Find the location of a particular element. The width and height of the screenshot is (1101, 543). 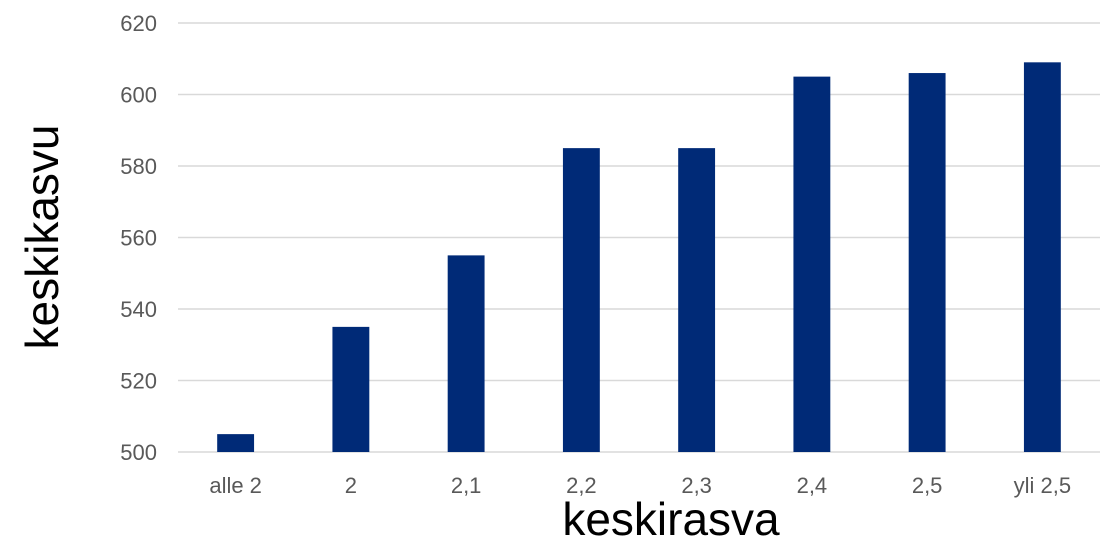

y-tick-label: 520 is located at coordinates (138, 381).